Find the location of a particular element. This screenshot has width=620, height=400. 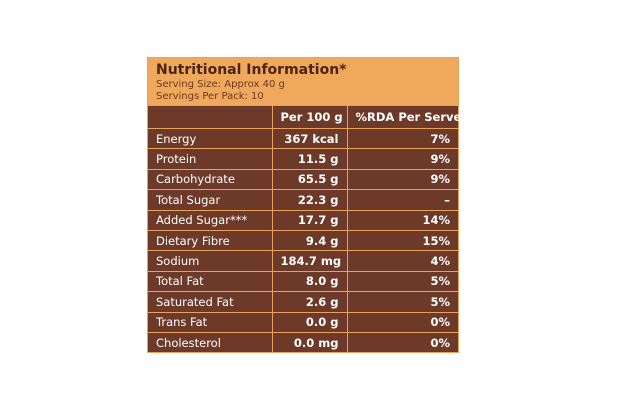

nutrient-name: Cholesterol is located at coordinates (210, 342).